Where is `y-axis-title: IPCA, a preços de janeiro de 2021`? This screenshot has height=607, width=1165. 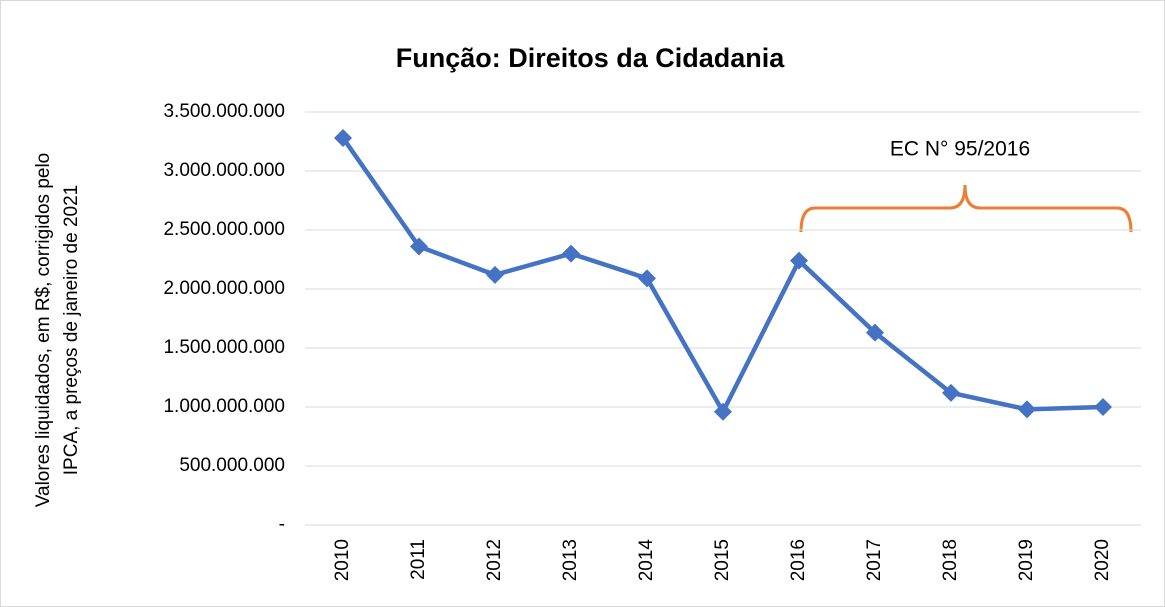
y-axis-title: IPCA, a preços de janeiro de 2021 is located at coordinates (71, 330).